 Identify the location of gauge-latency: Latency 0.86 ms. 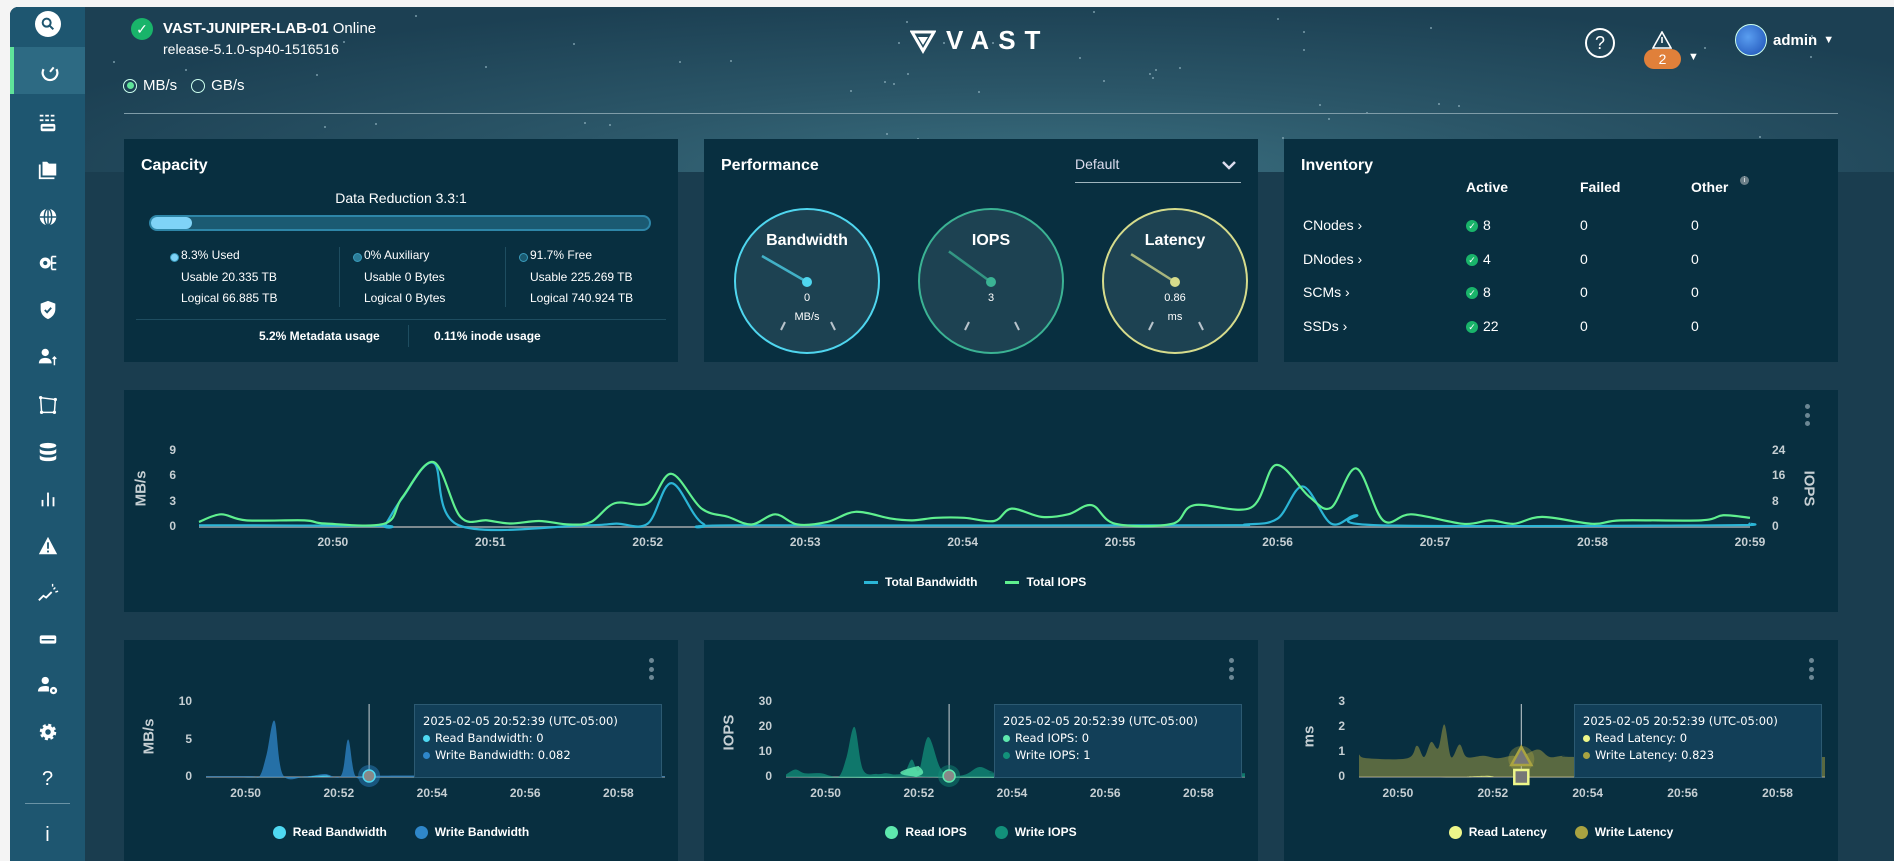
(1175, 281).